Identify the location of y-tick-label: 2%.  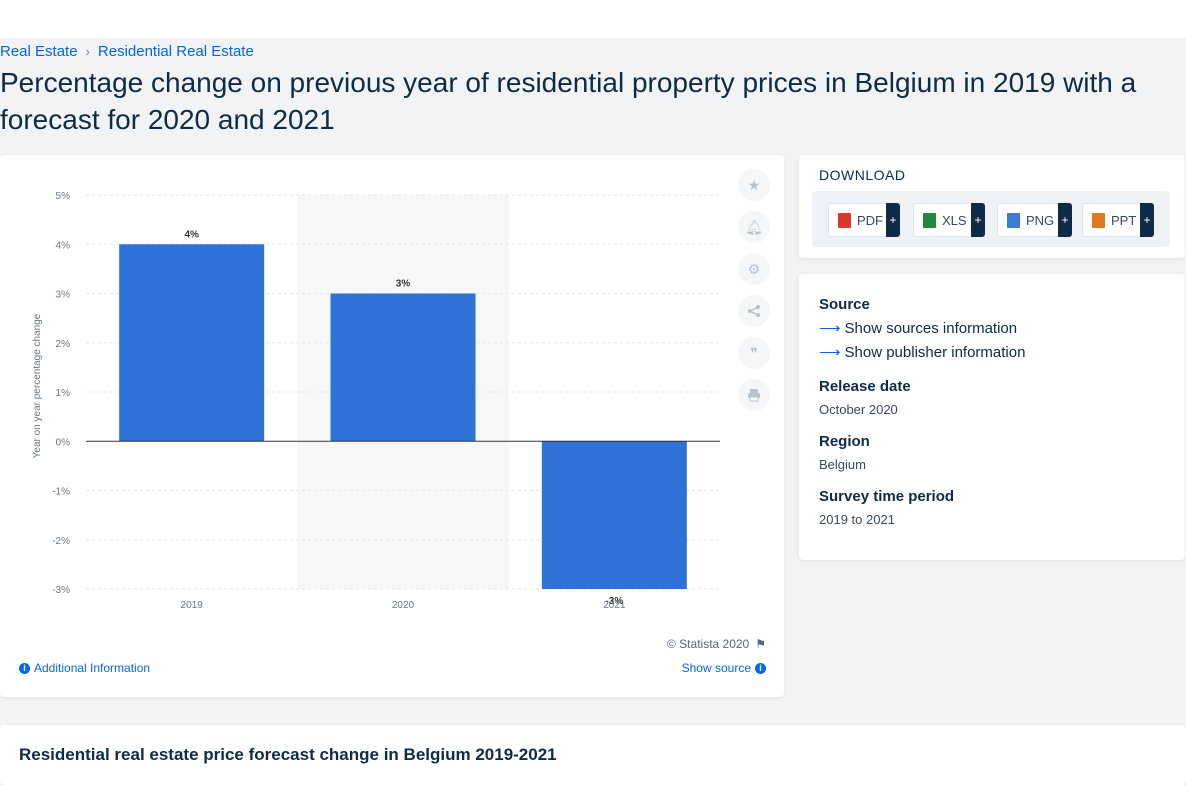
(63, 344).